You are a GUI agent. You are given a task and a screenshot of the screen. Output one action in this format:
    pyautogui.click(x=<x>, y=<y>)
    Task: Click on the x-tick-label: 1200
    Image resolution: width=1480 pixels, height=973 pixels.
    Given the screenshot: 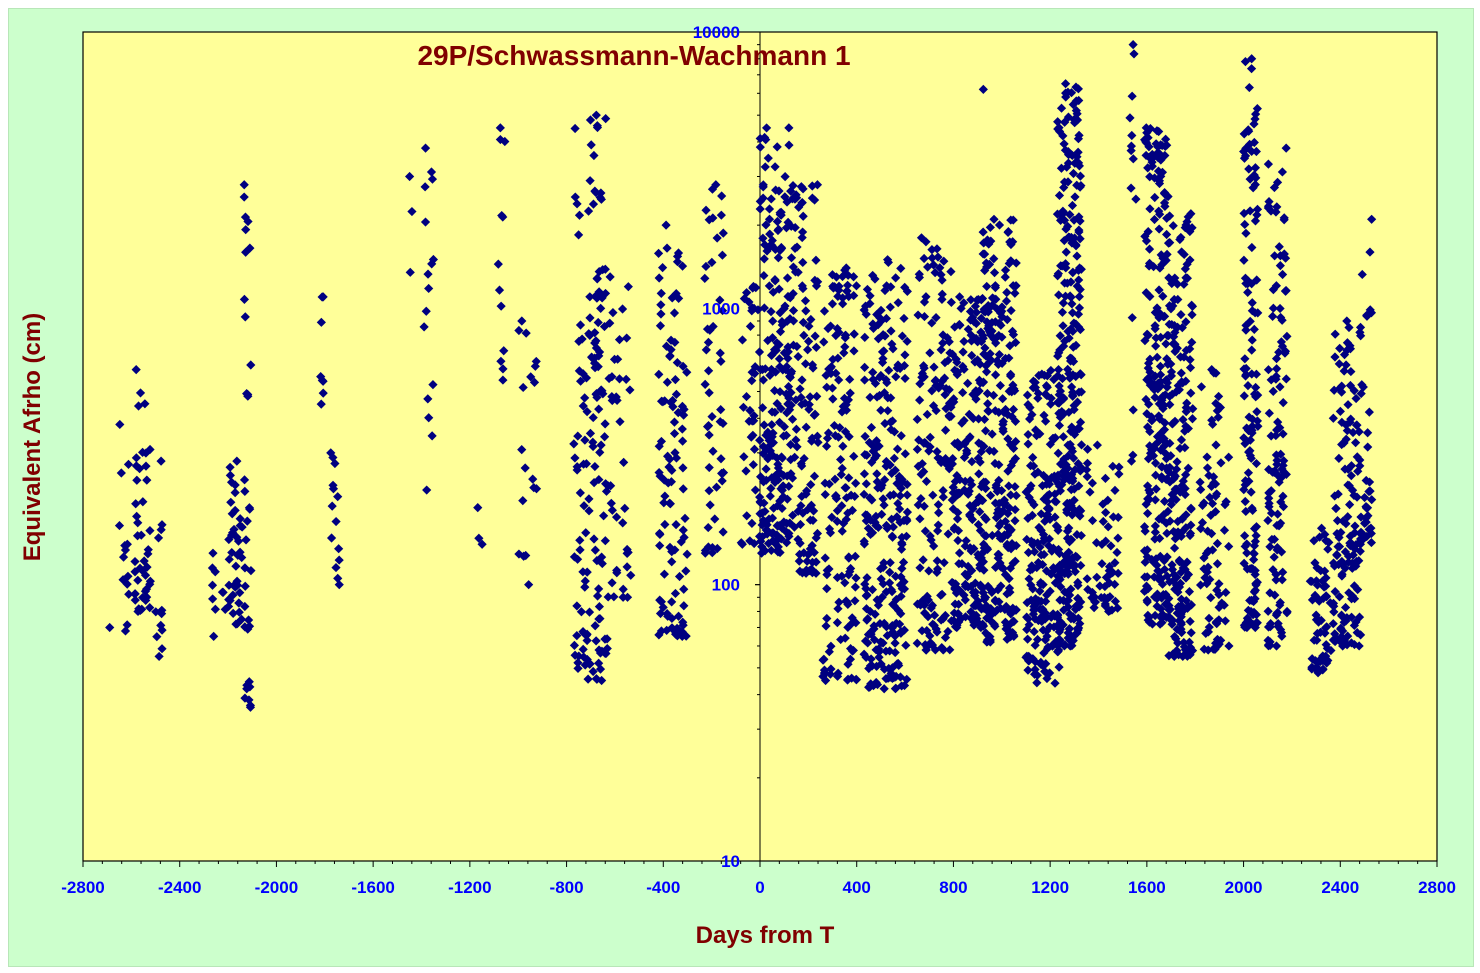 What is the action you would take?
    pyautogui.click(x=1050, y=887)
    